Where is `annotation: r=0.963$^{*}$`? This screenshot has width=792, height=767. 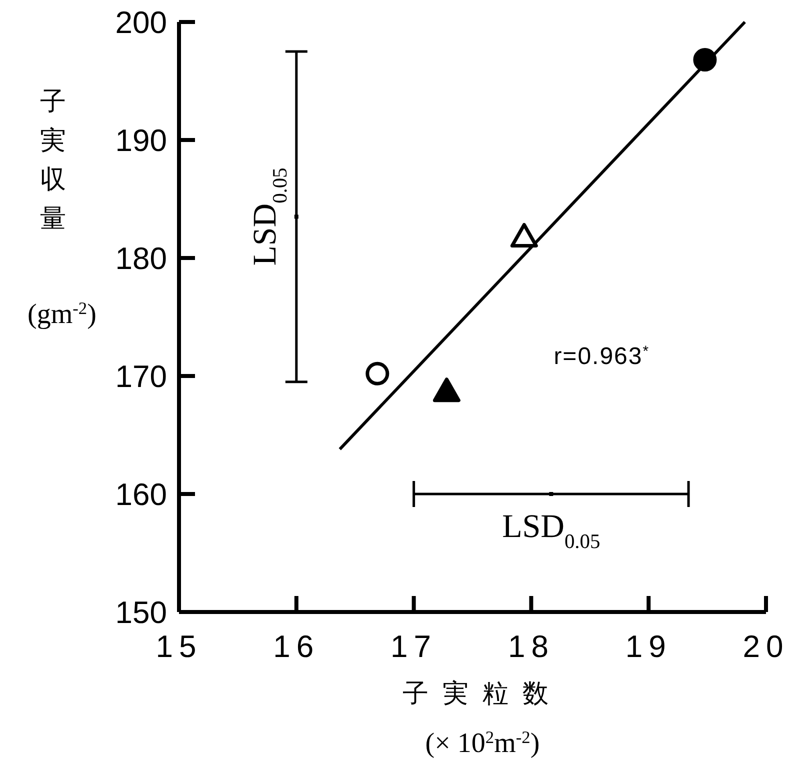
annotation: r=0.963$^{*}$ is located at coordinates (602, 356).